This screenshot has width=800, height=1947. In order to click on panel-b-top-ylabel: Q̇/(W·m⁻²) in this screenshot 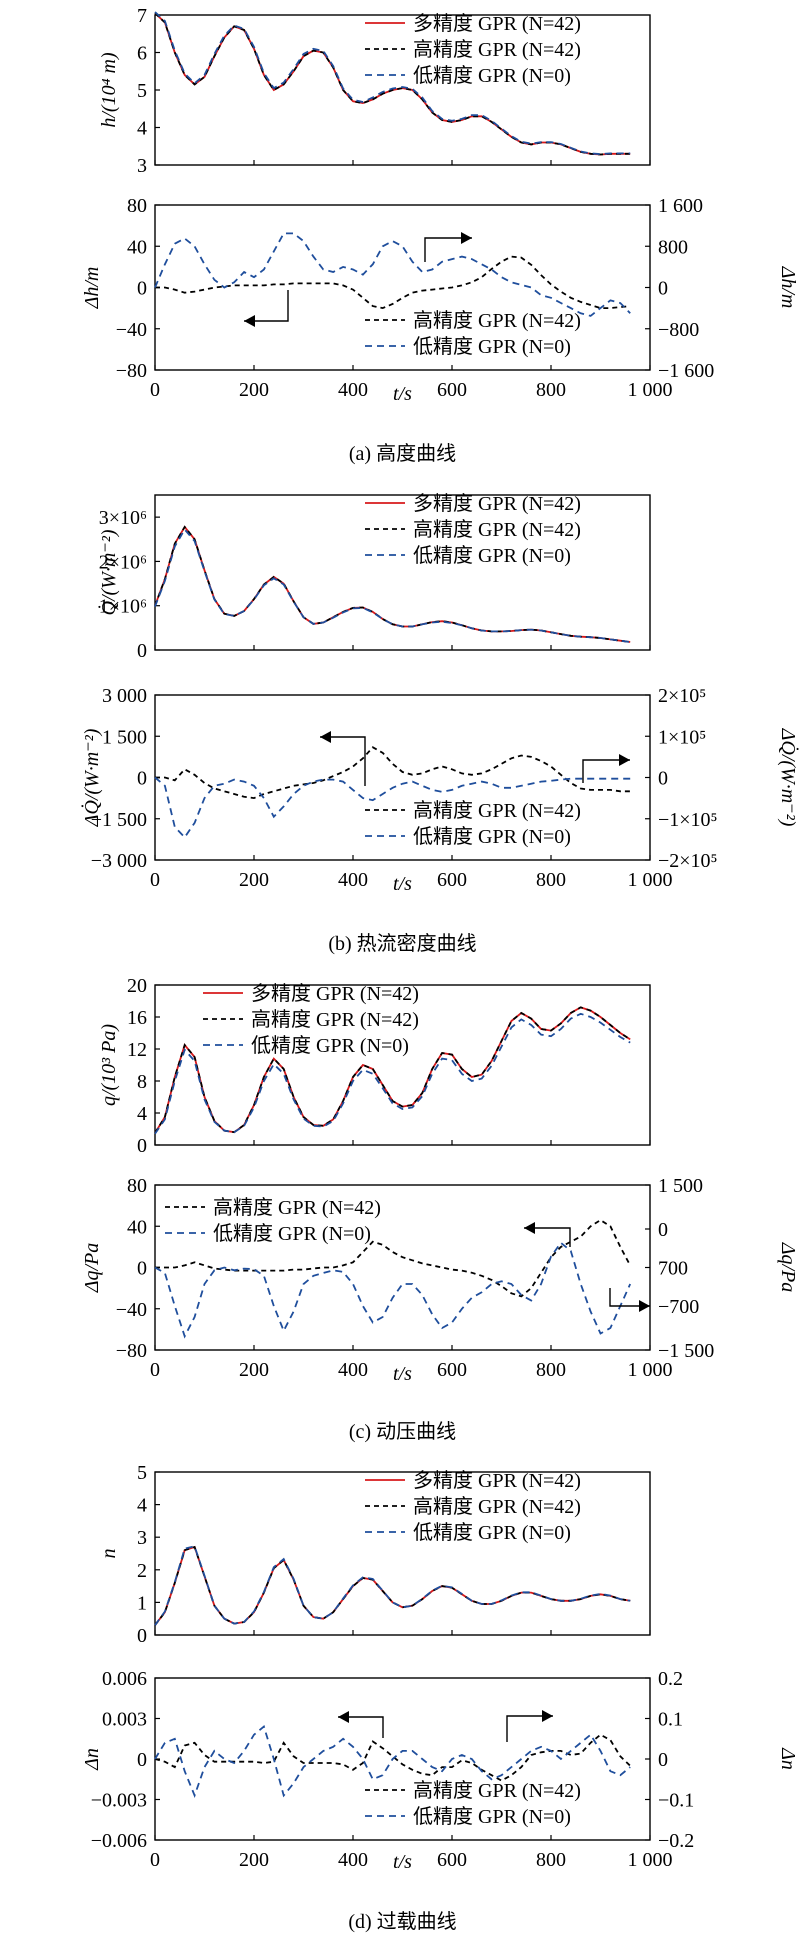, I will do `click(108, 572)`.